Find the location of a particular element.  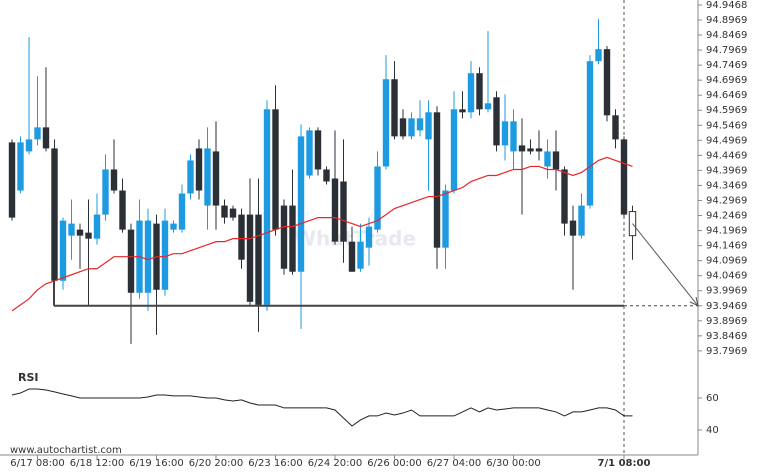

x-tick-label: 6/17 08:00 is located at coordinates (37, 463).